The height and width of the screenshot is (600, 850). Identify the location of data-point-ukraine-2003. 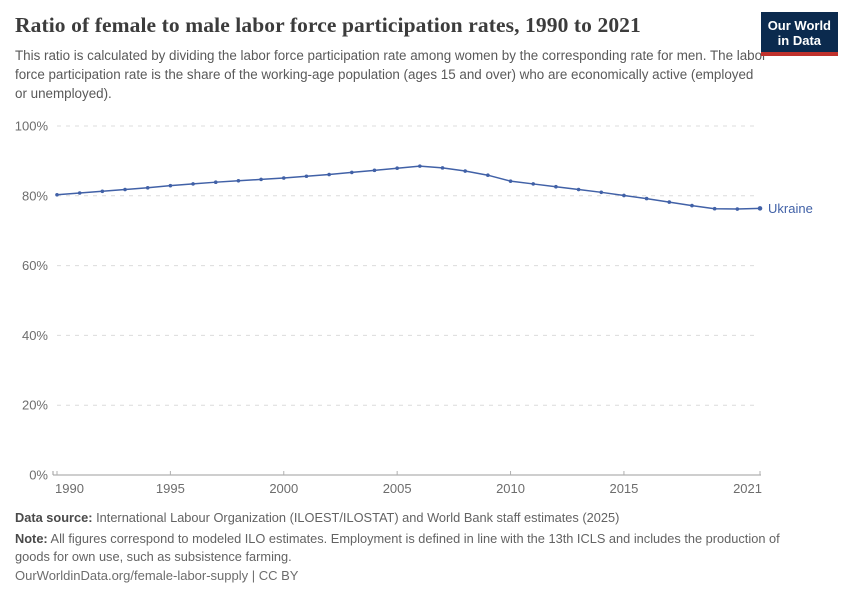
(352, 172).